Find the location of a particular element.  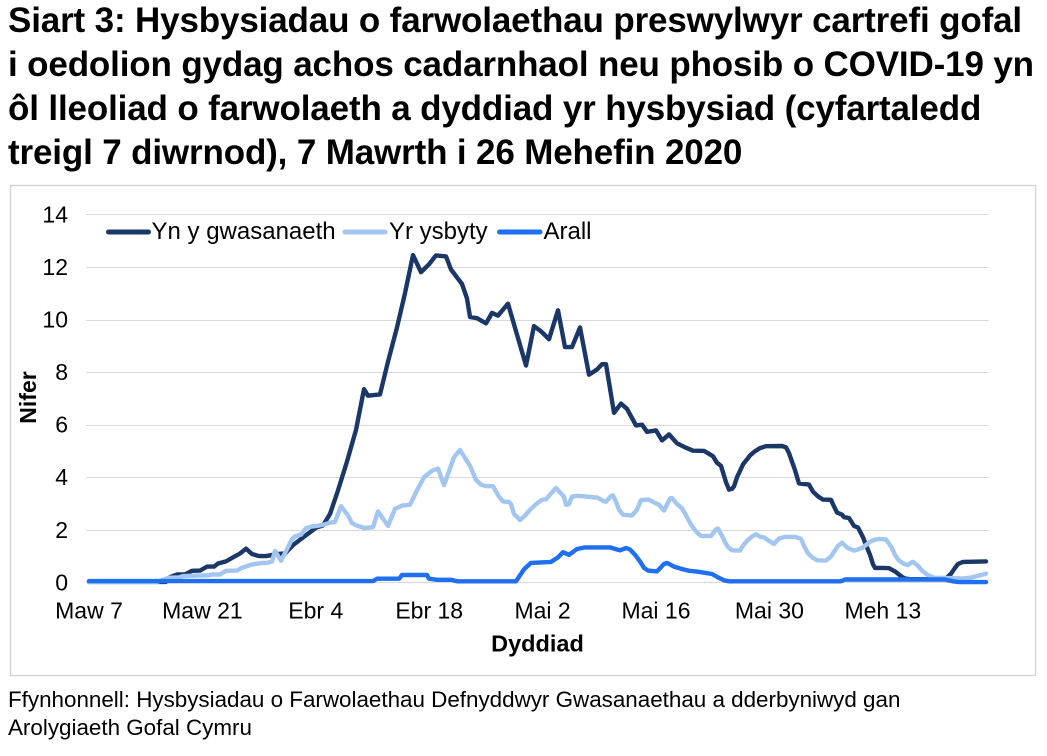

svg-text: Ebr 18 is located at coordinates (429, 611).